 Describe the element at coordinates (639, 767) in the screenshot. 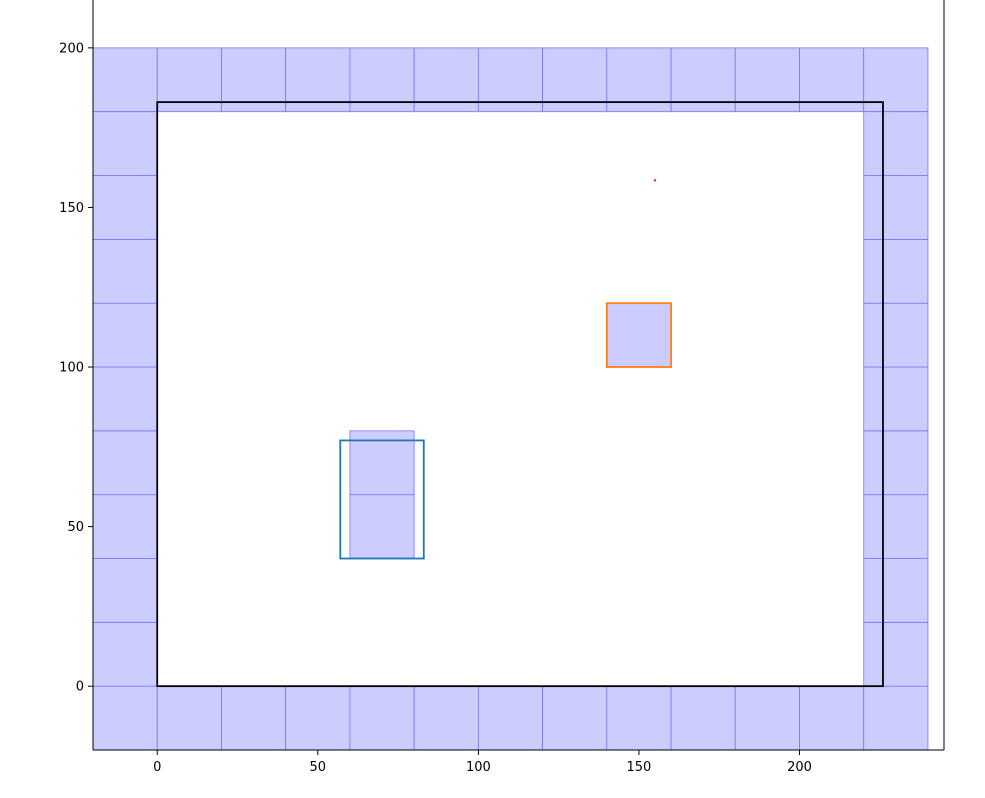

I see `x-tick-label: 150` at that location.